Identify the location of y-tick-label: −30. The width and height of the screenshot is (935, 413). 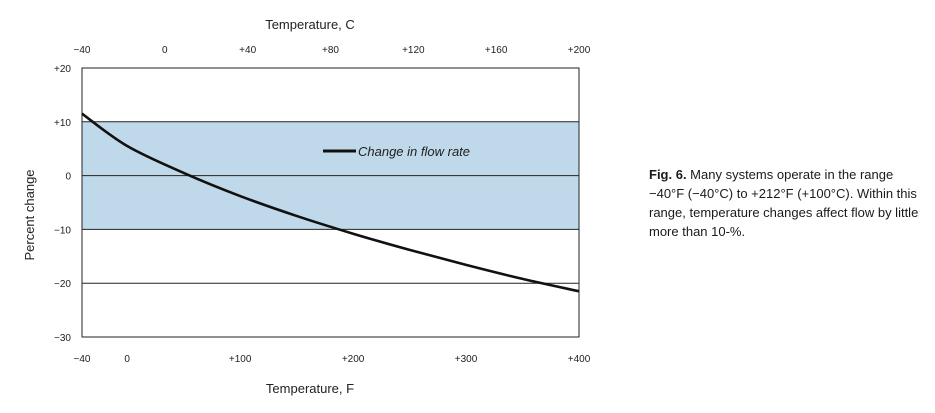
(62, 338).